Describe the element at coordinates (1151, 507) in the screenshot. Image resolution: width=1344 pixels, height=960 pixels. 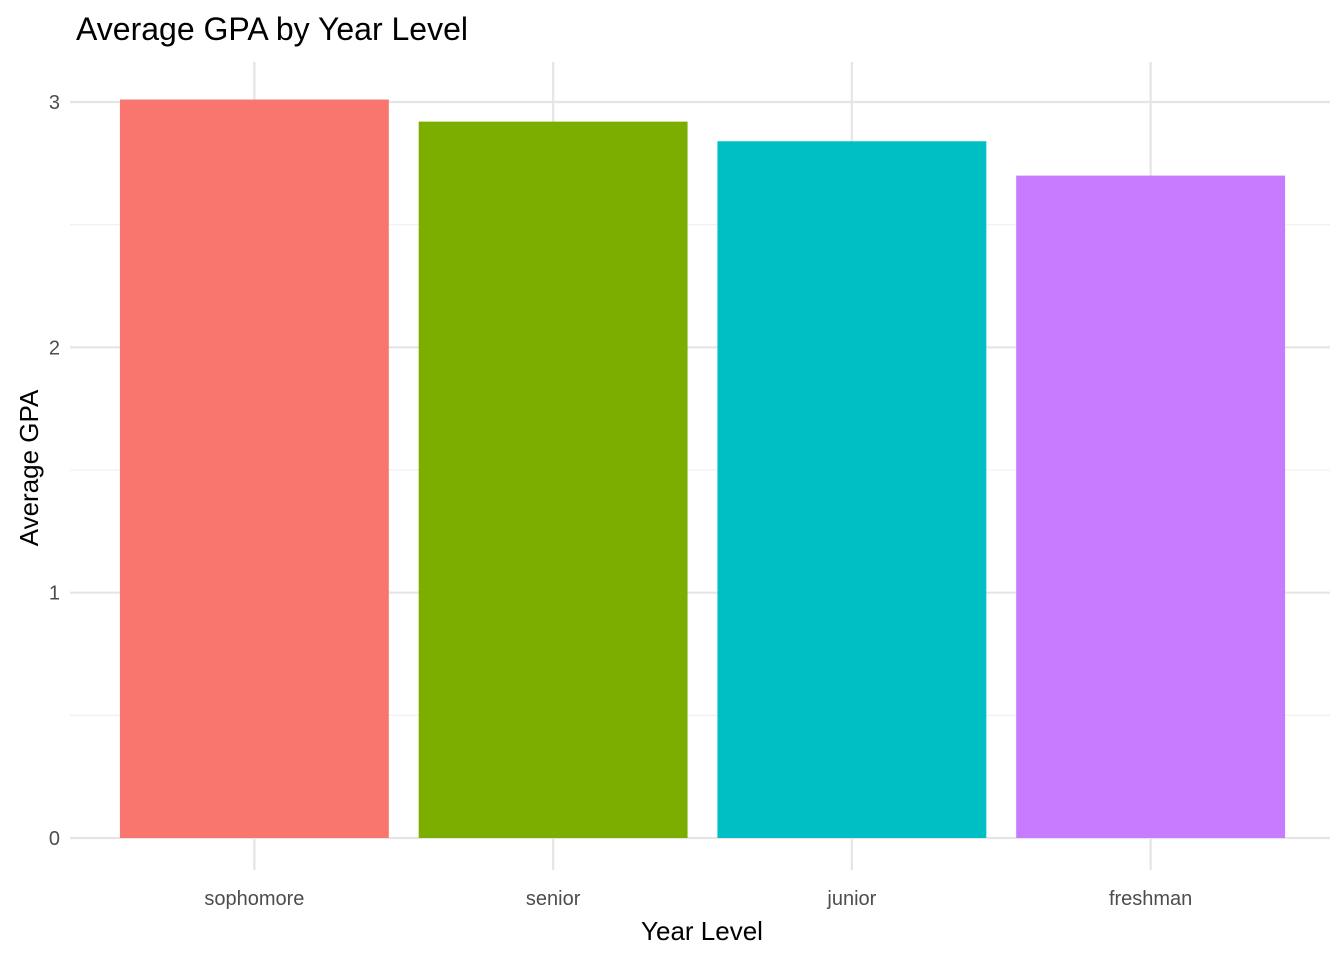
I see `bar-freshman` at that location.